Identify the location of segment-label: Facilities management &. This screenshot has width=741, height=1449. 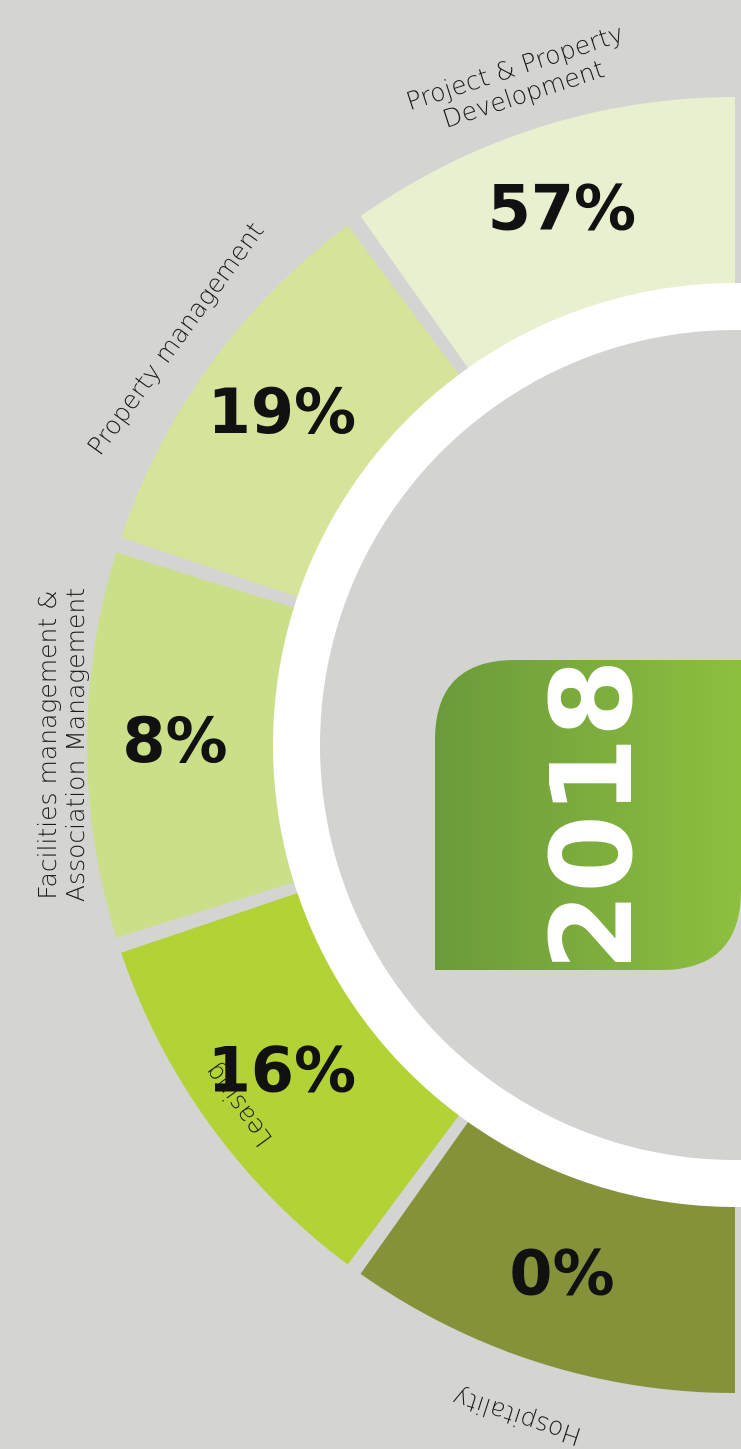
(47, 744).